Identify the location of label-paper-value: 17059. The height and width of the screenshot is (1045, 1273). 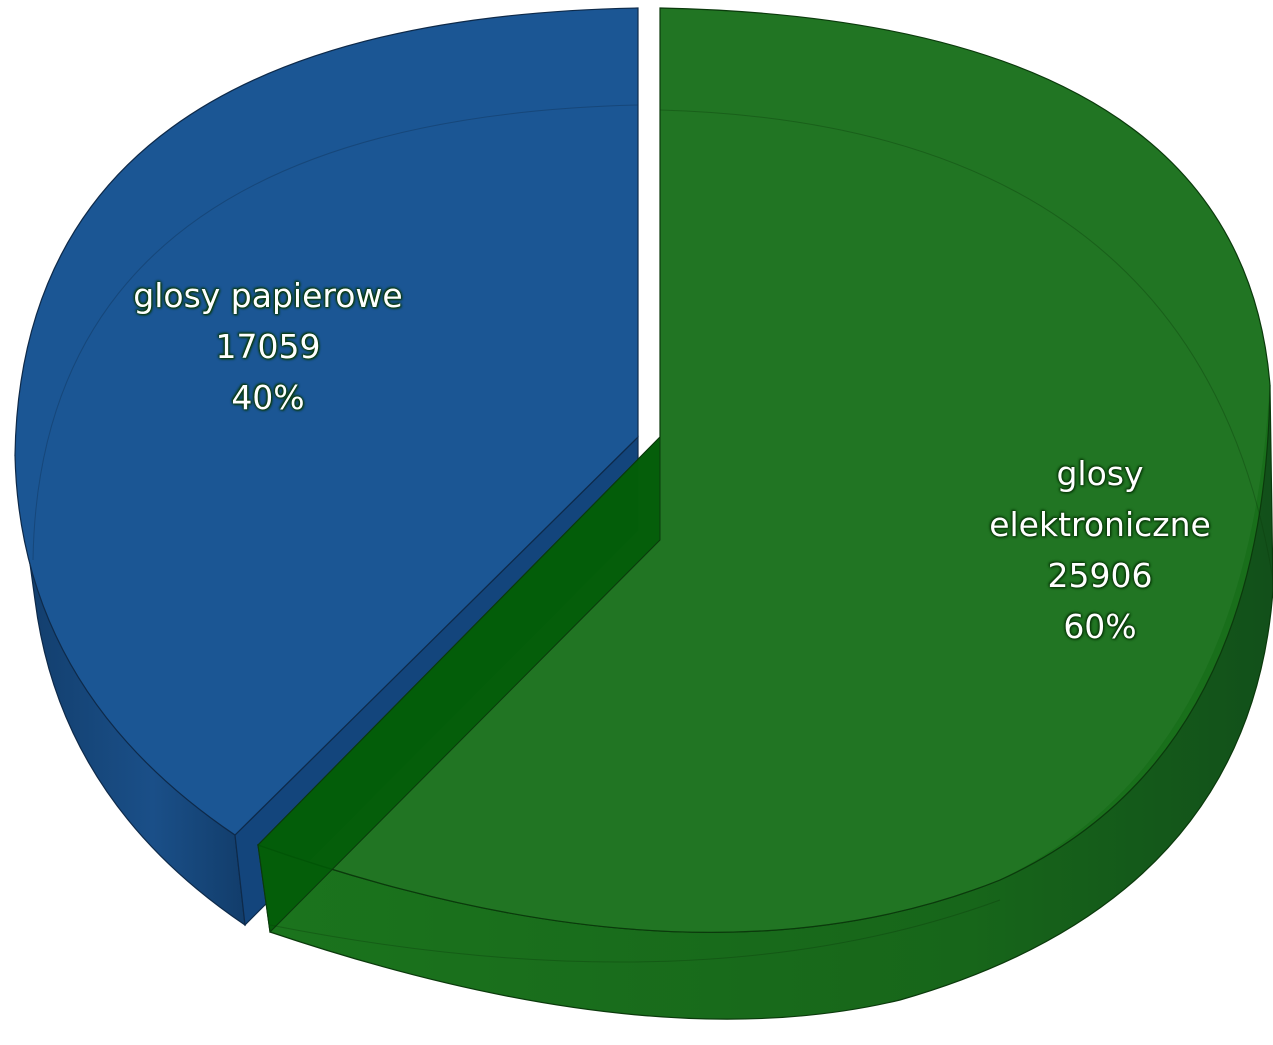
(268, 346).